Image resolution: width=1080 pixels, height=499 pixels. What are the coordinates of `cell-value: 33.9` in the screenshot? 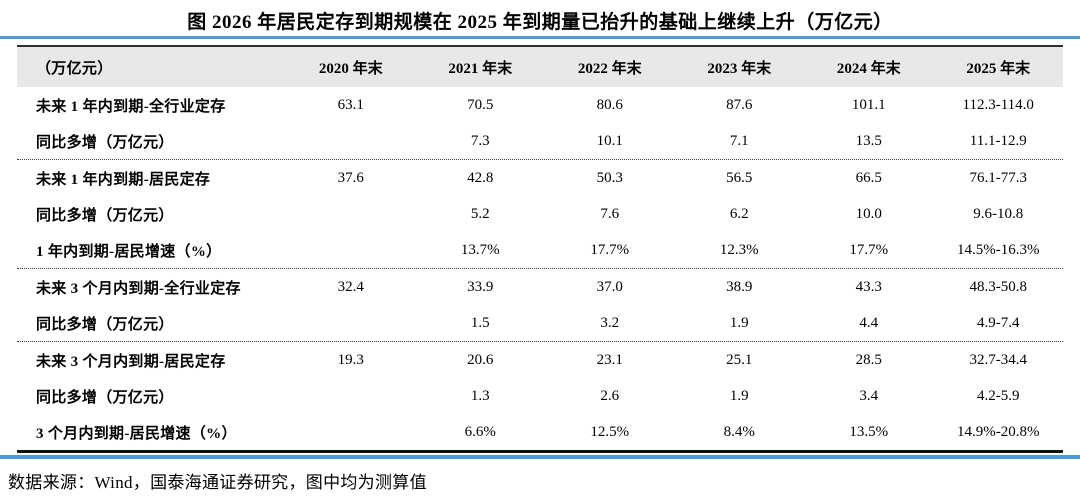 It's located at (480, 286).